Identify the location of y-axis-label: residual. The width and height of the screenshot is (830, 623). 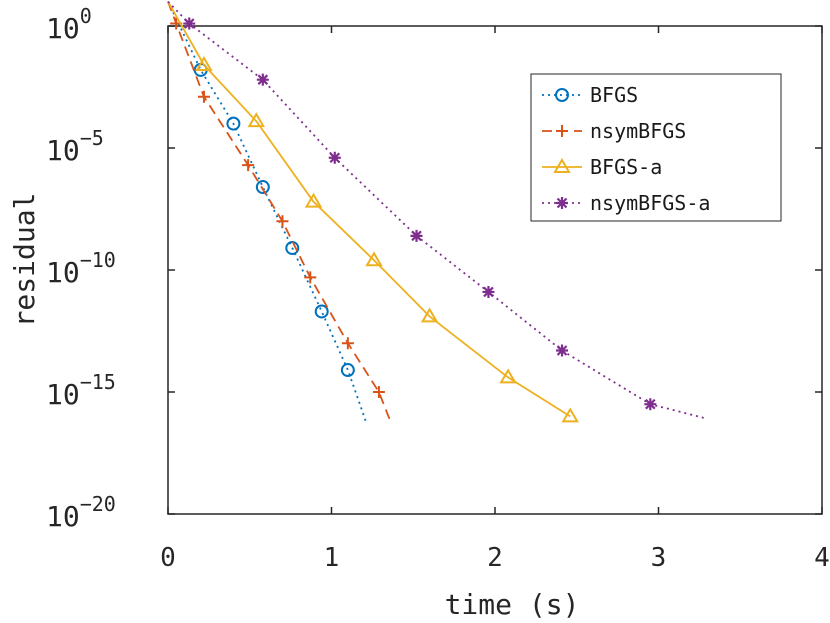
(24, 260).